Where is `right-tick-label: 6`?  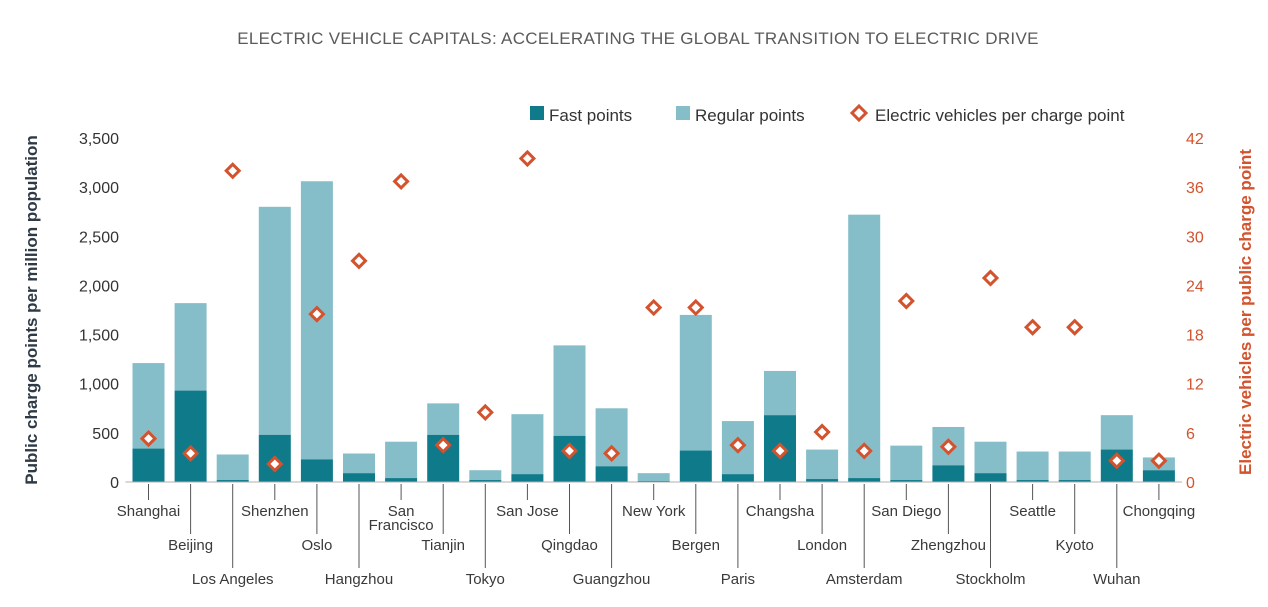 right-tick-label: 6 is located at coordinates (1190, 434).